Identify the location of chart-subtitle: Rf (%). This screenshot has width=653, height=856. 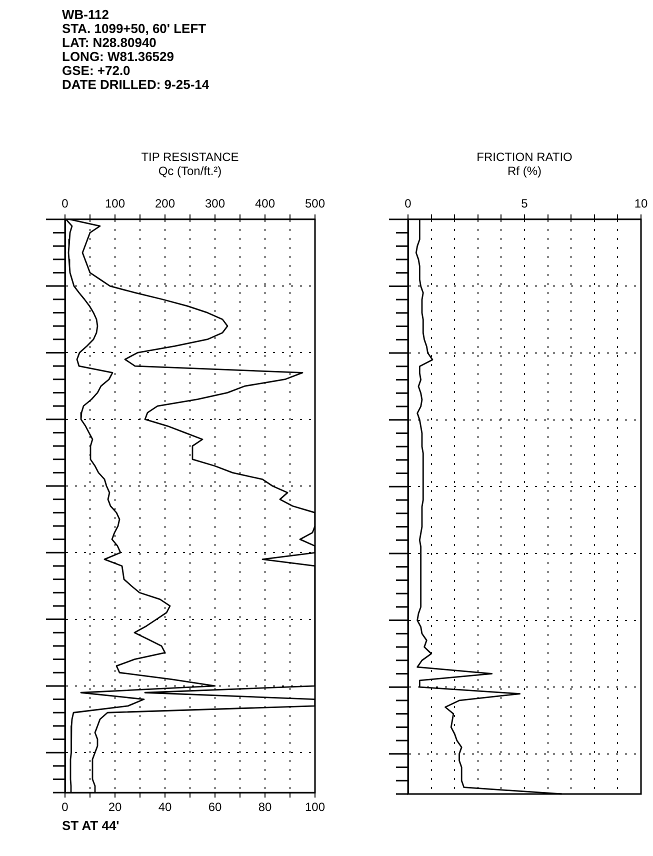
(524, 171).